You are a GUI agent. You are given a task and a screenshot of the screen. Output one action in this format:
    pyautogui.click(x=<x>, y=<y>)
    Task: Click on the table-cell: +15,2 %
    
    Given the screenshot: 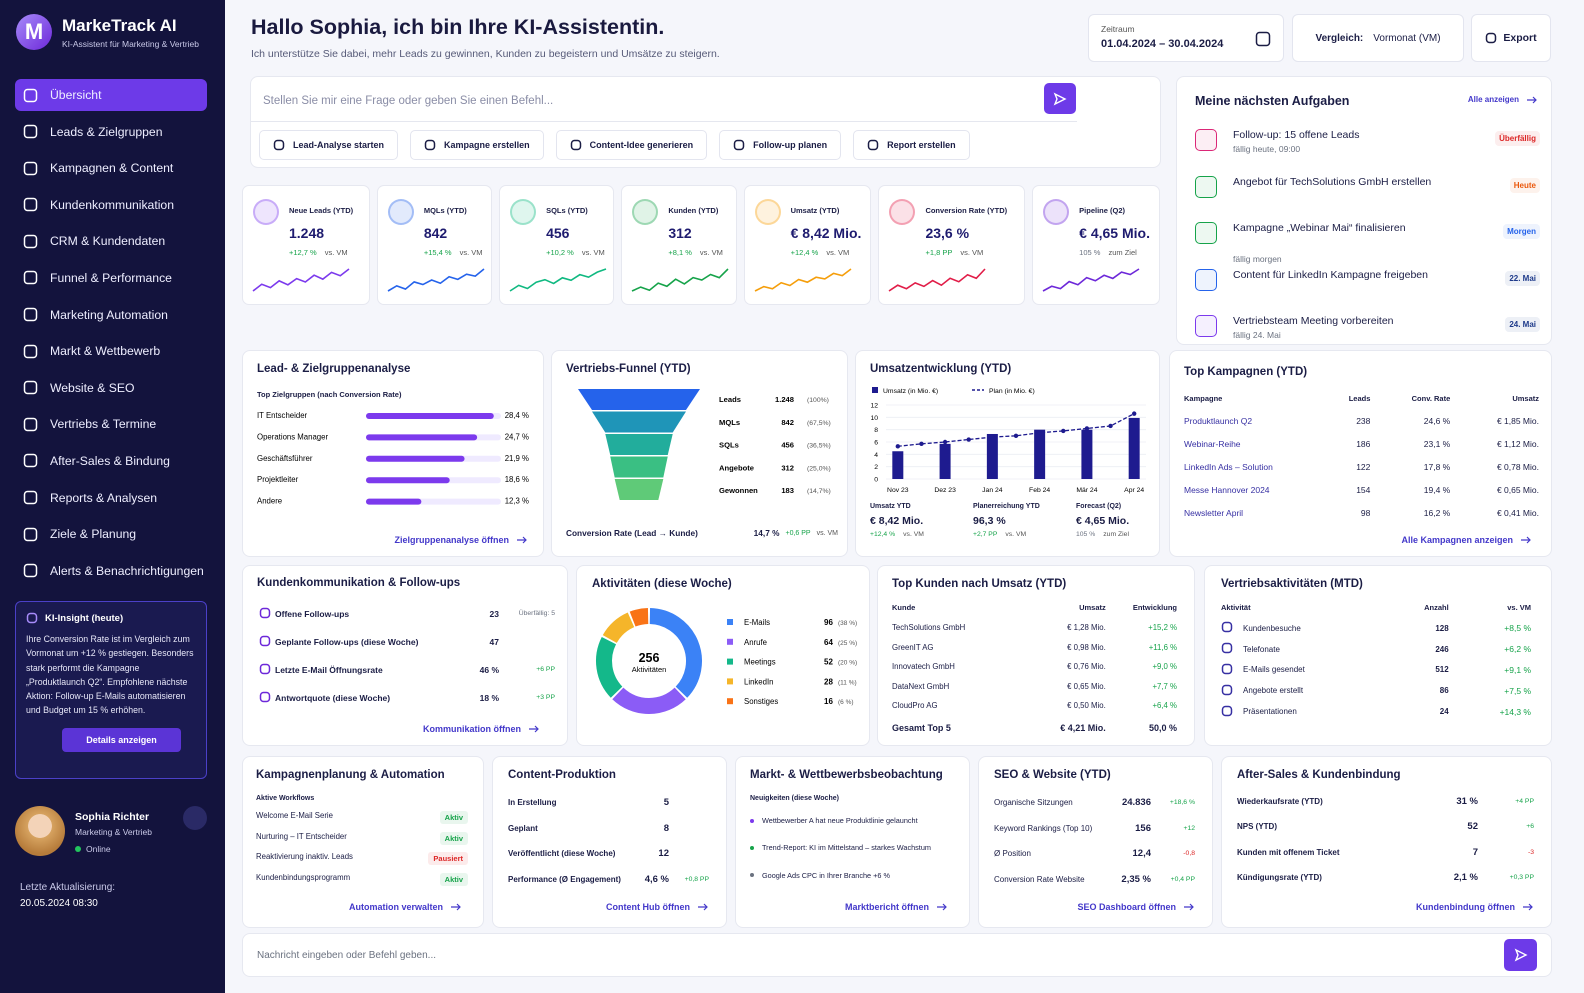 What is the action you would take?
    pyautogui.click(x=1162, y=628)
    